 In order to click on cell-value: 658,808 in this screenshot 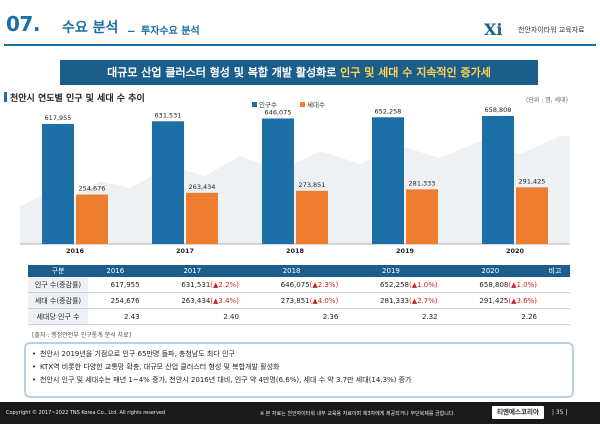, I will do `click(494, 284)`.